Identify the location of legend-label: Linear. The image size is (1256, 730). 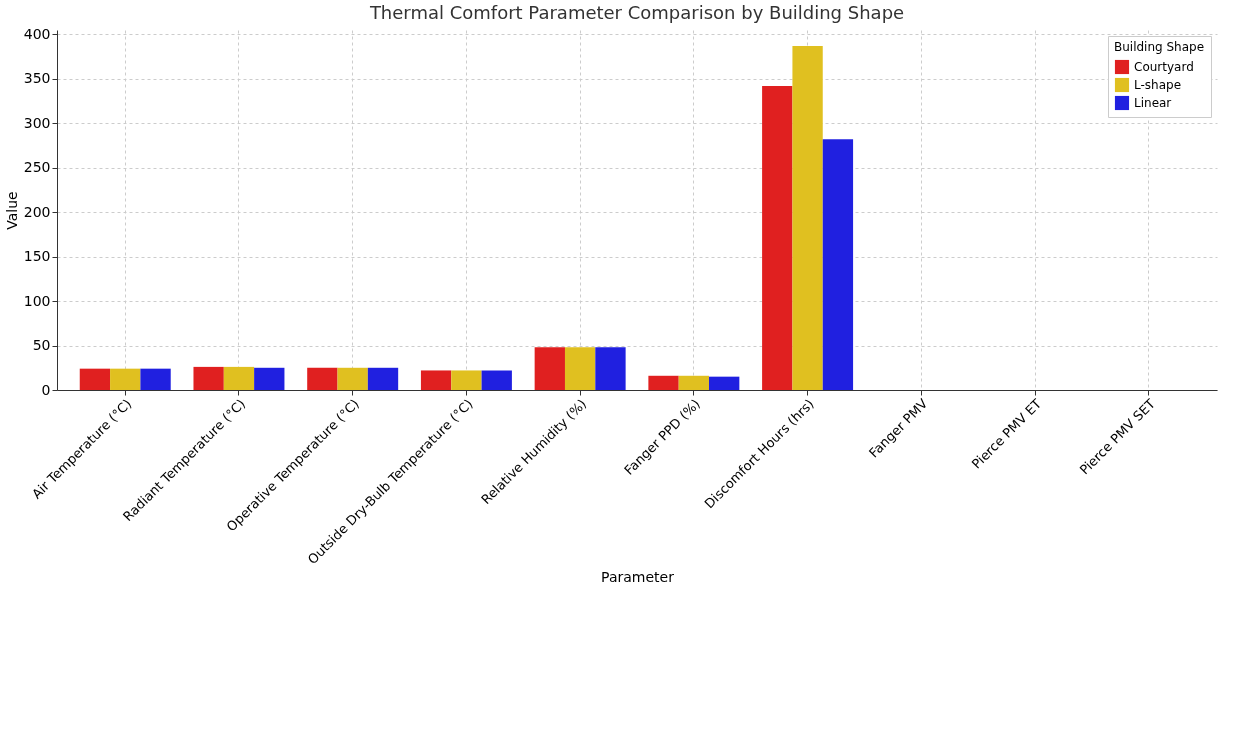
(1153, 103).